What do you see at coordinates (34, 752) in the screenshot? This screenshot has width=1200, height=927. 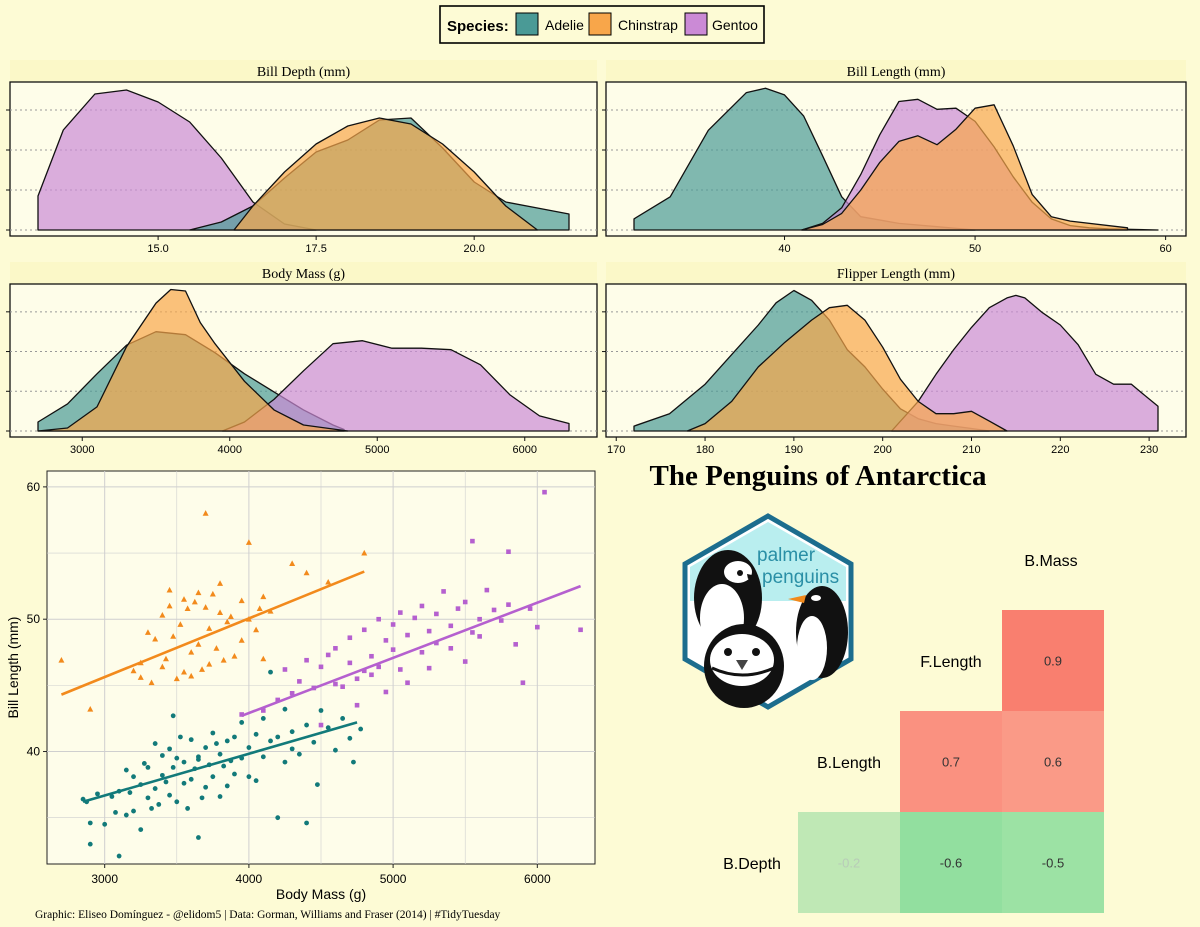 I see `y-tick-label: 40` at bounding box center [34, 752].